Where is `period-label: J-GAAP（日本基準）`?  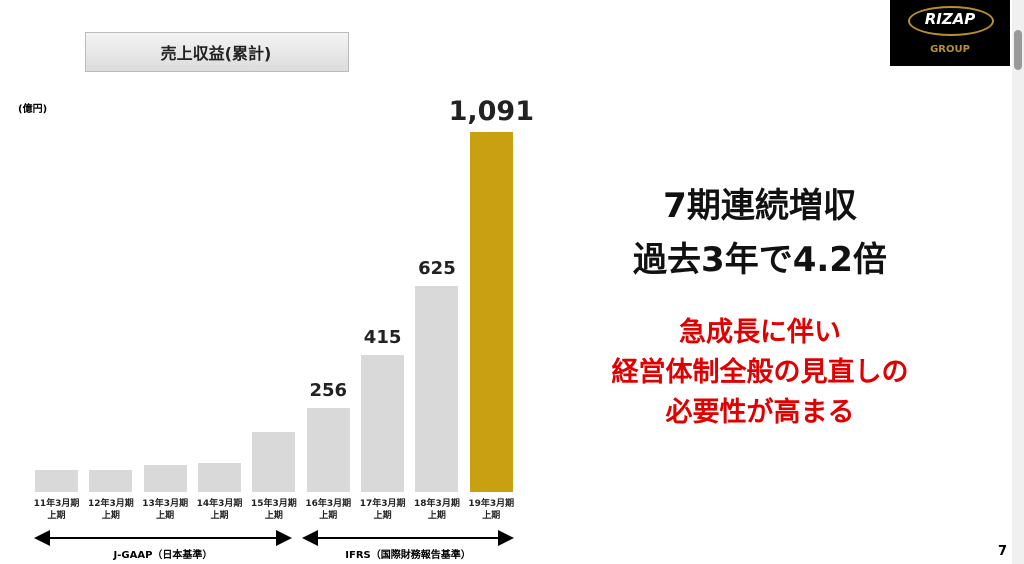
period-label: J-GAAP（日本基準） is located at coordinates (163, 555).